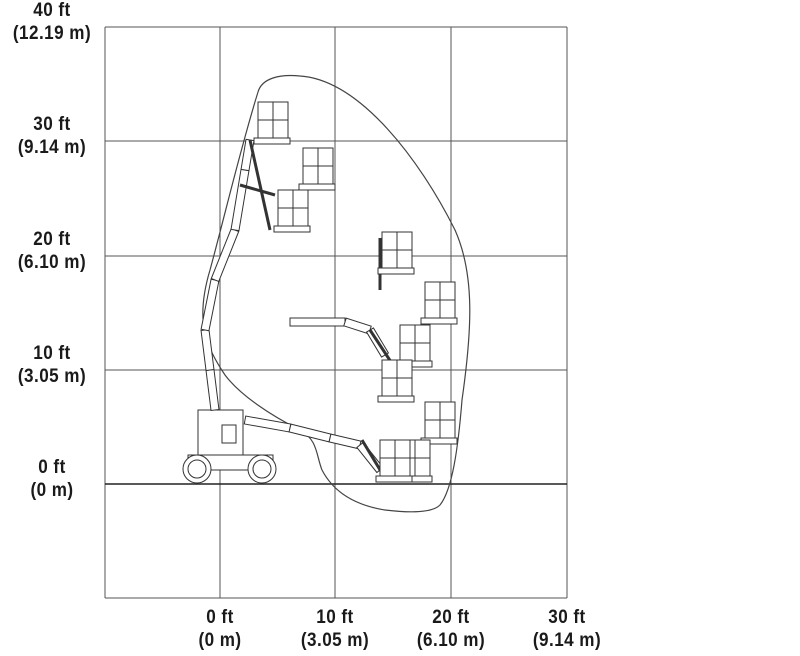  I want to click on x-axis-label: 20 ft (6.10 m), so click(451, 629).